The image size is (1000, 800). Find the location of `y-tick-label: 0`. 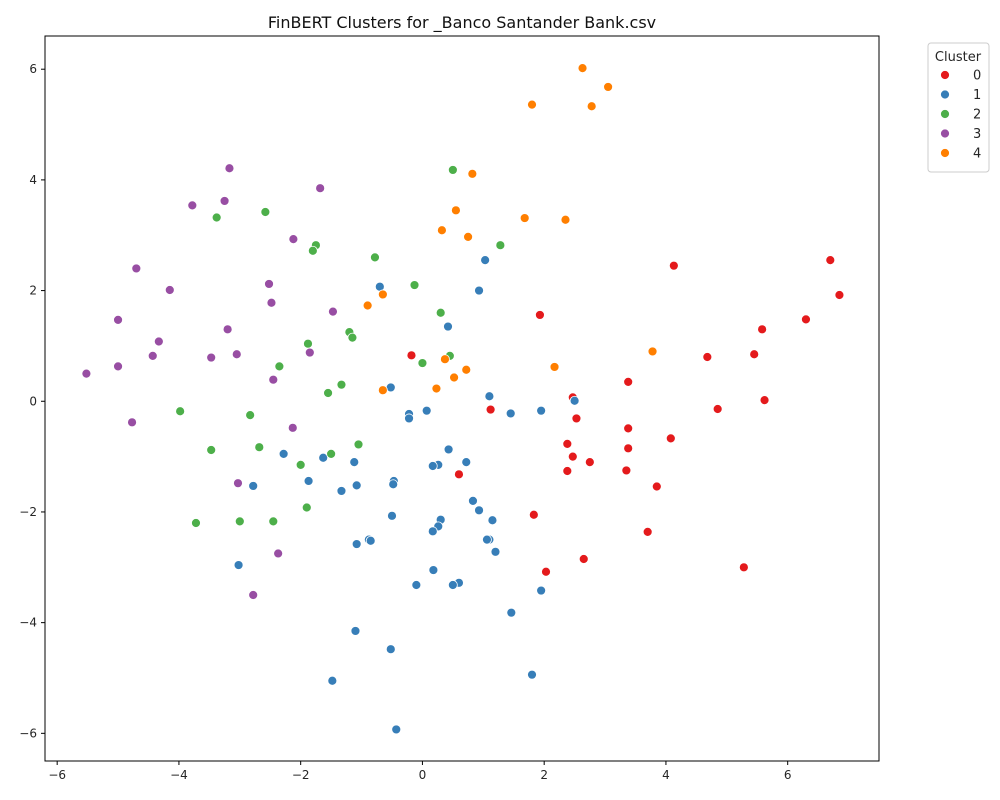

y-tick-label: 0 is located at coordinates (33, 401).